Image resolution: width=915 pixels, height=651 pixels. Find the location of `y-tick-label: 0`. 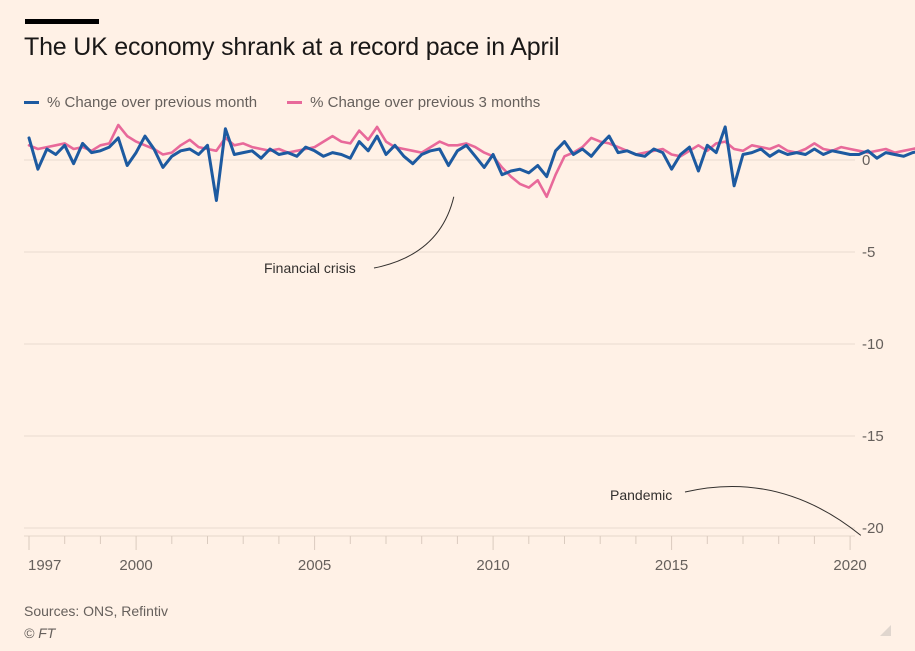

y-tick-label: 0 is located at coordinates (866, 160).